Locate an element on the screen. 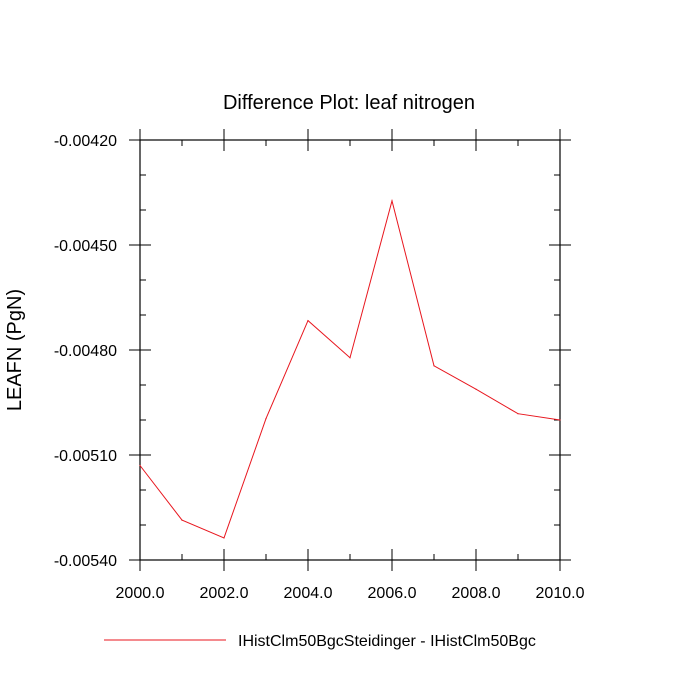 The height and width of the screenshot is (700, 700). y-tick-label: -0.00540 is located at coordinates (85, 561).